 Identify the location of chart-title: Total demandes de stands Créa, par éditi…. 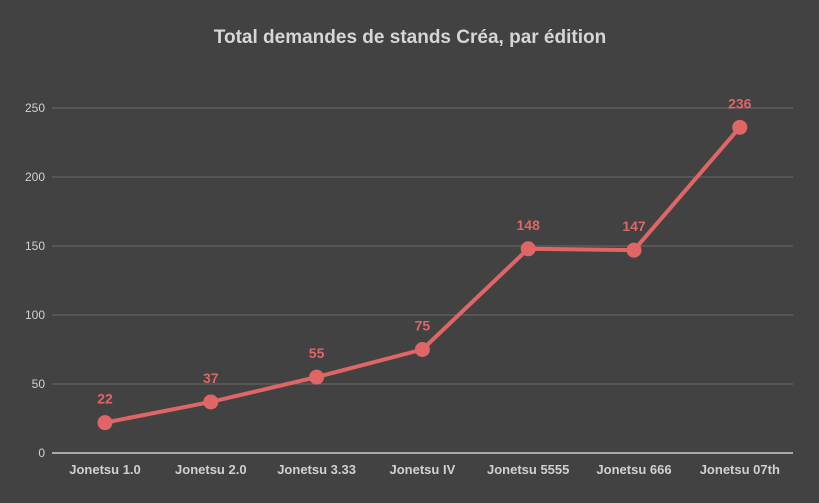
(410, 37).